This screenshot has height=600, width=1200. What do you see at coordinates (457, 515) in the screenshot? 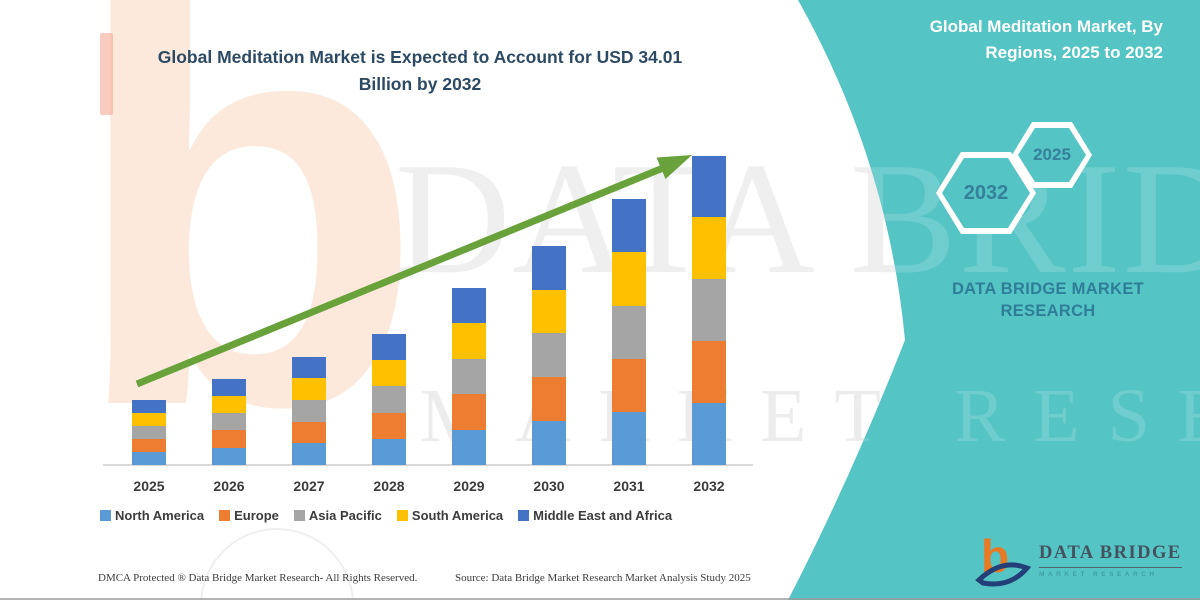
I see `legend-label: South America` at bounding box center [457, 515].